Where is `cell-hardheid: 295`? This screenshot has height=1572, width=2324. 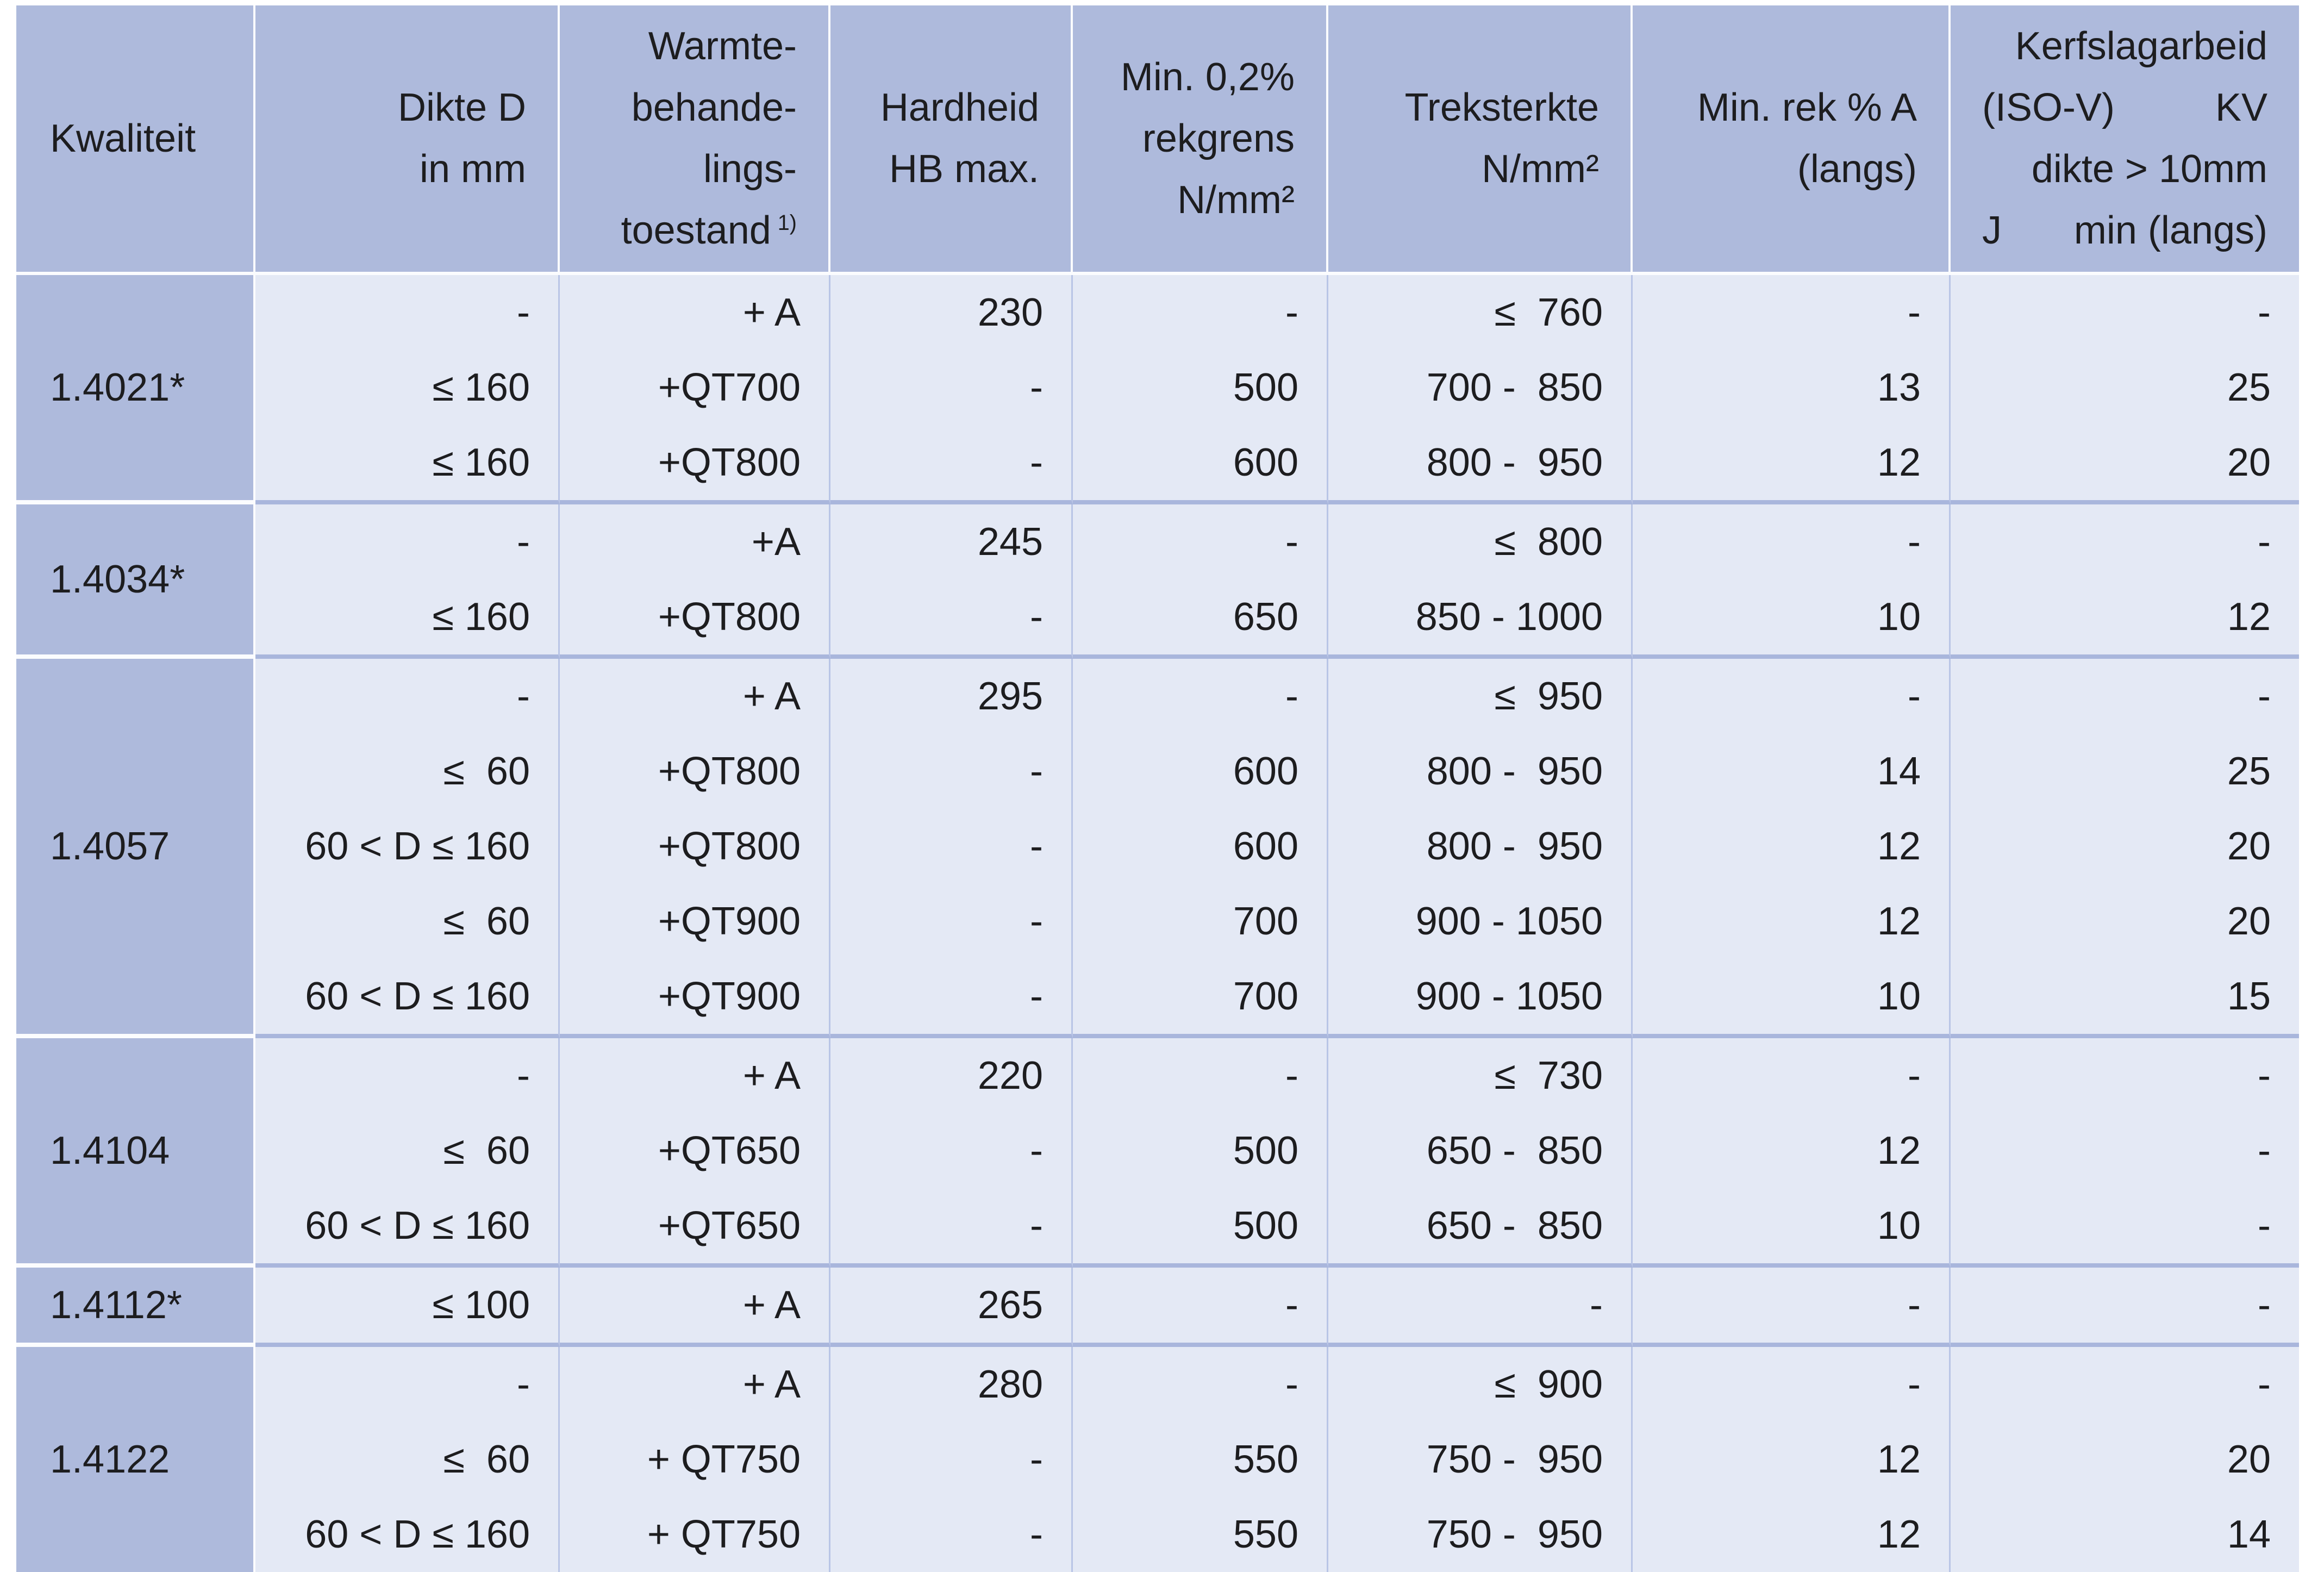 cell-hardheid: 295 is located at coordinates (952, 696).